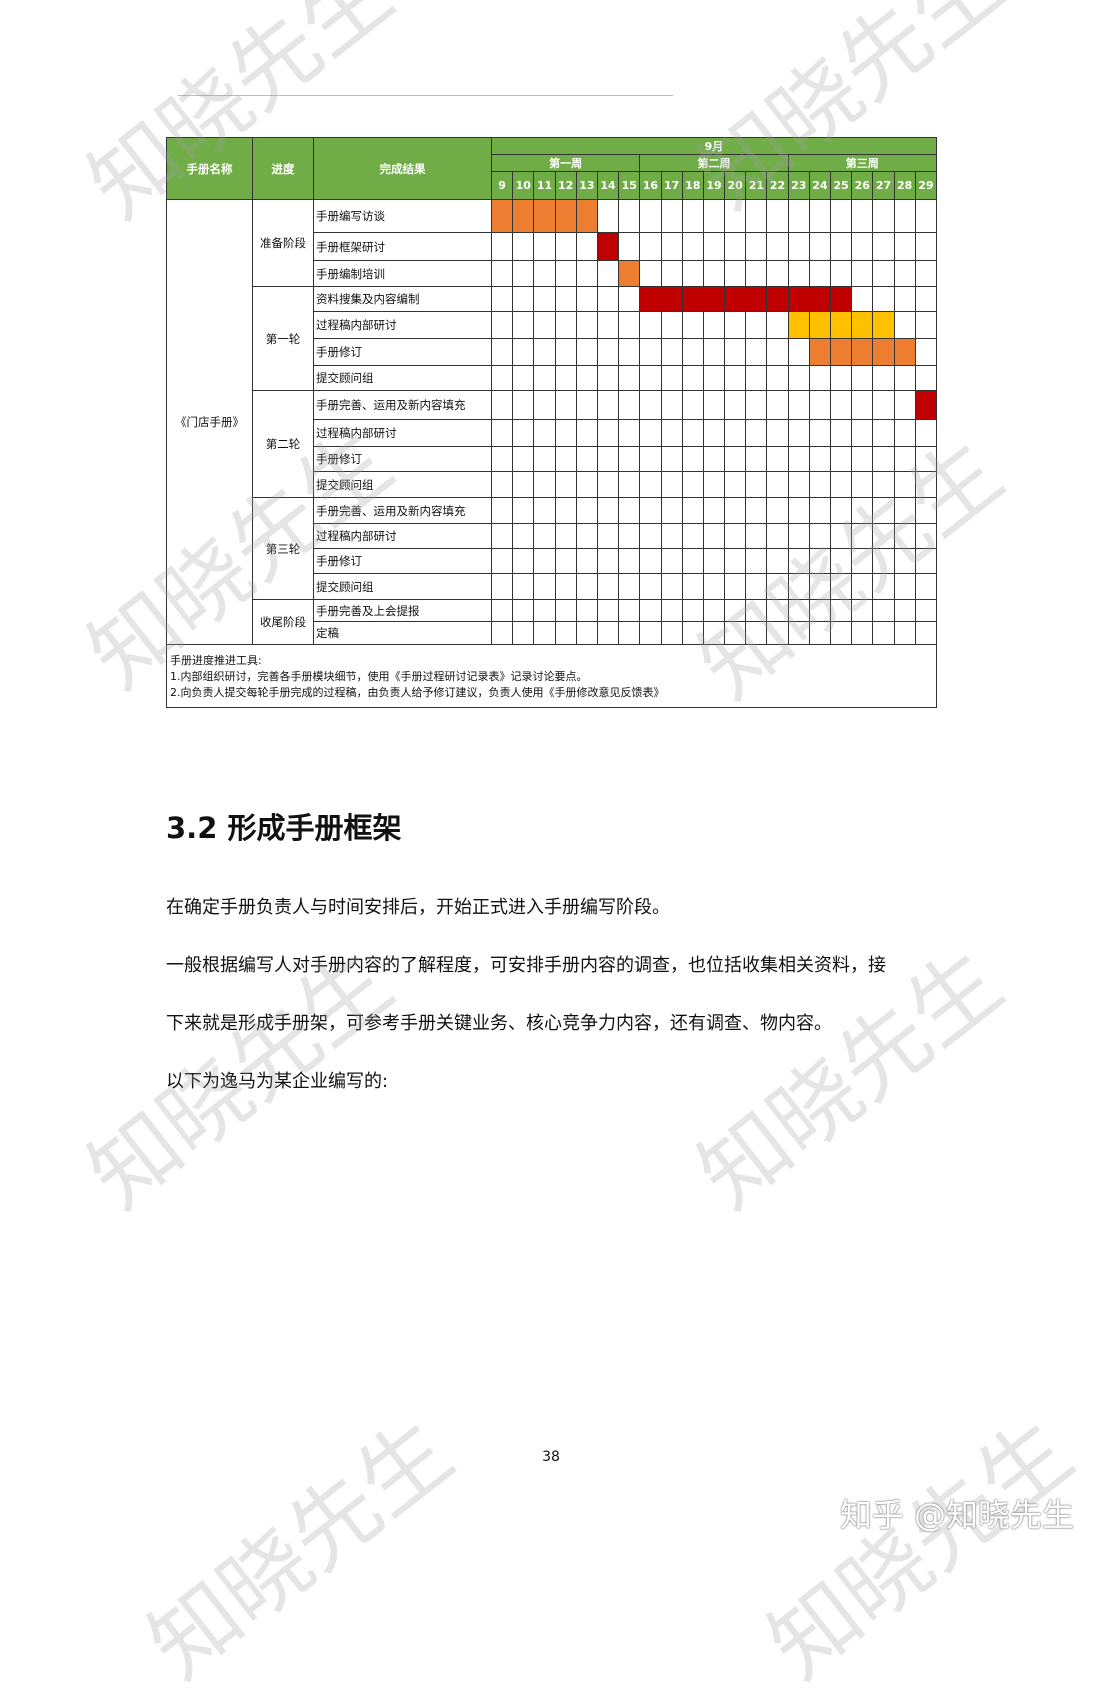 The height and width of the screenshot is (1702, 1102). What do you see at coordinates (714, 185) in the screenshot?
I see `header-day: 19` at bounding box center [714, 185].